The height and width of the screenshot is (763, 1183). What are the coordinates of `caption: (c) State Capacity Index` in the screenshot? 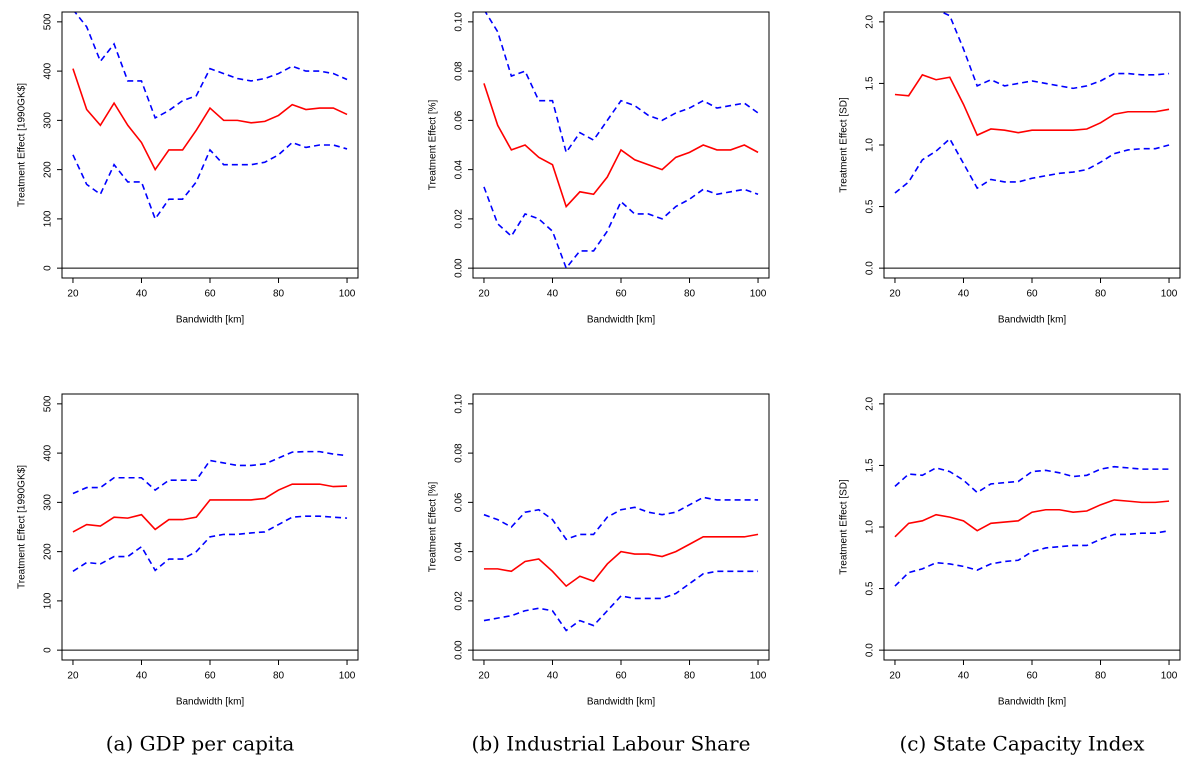 It's located at (1023, 744).